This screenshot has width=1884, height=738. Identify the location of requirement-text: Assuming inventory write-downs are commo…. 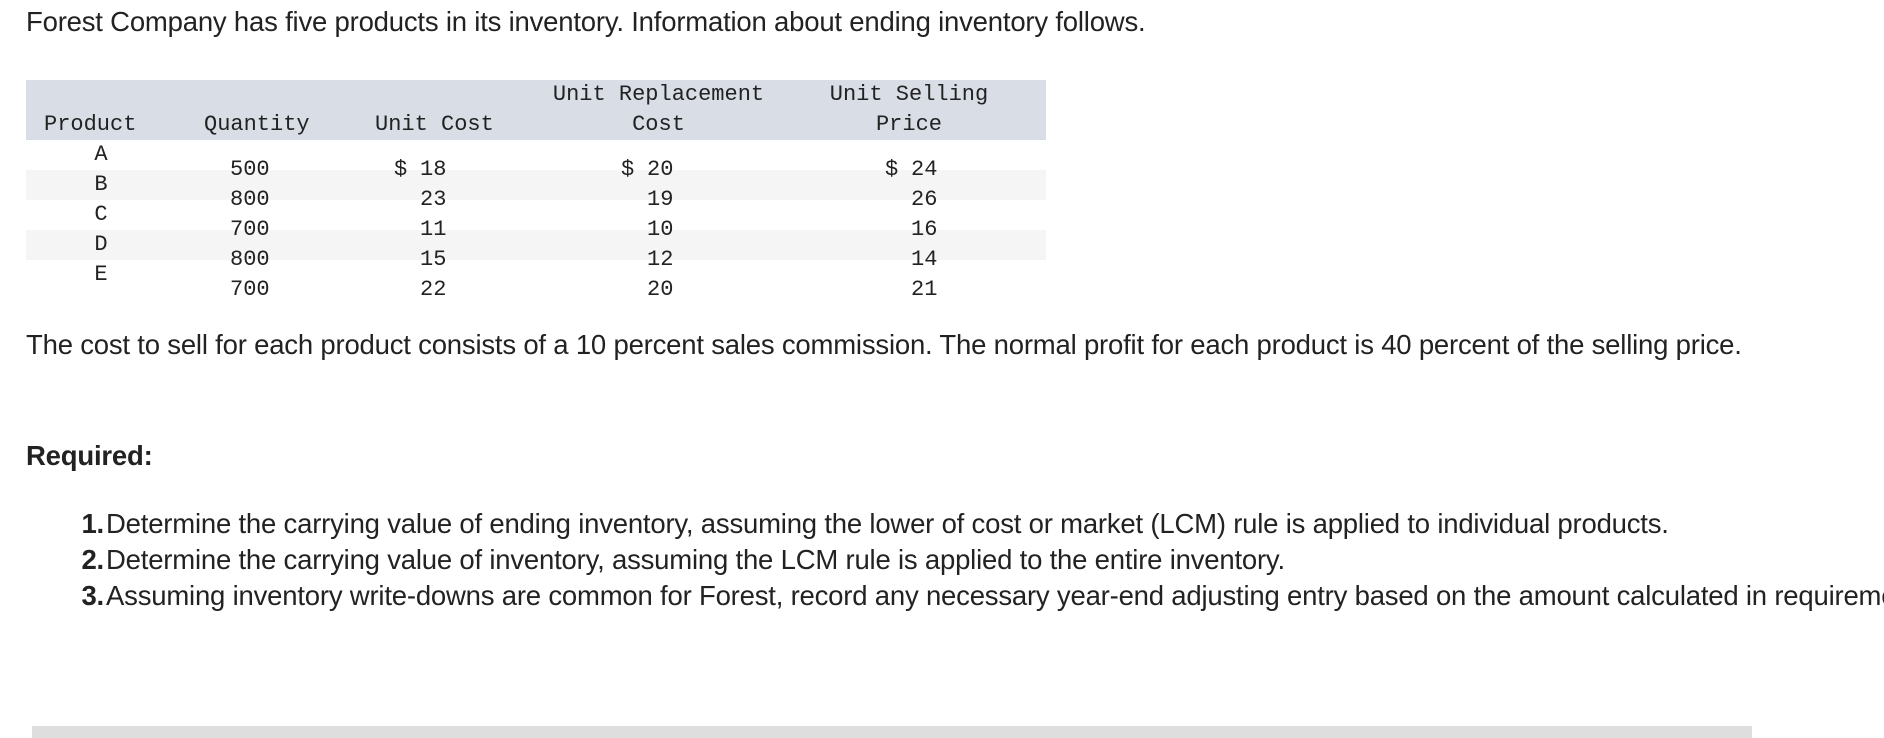
(995, 595).